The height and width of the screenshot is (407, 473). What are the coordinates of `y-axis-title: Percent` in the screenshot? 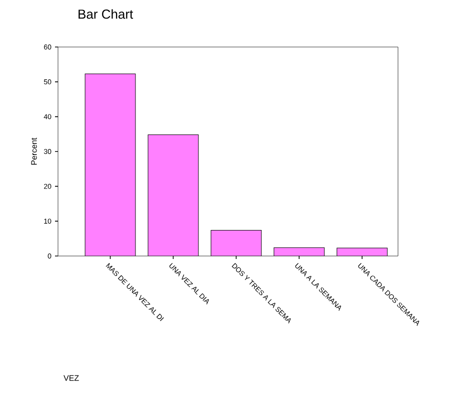 It's located at (34, 151).